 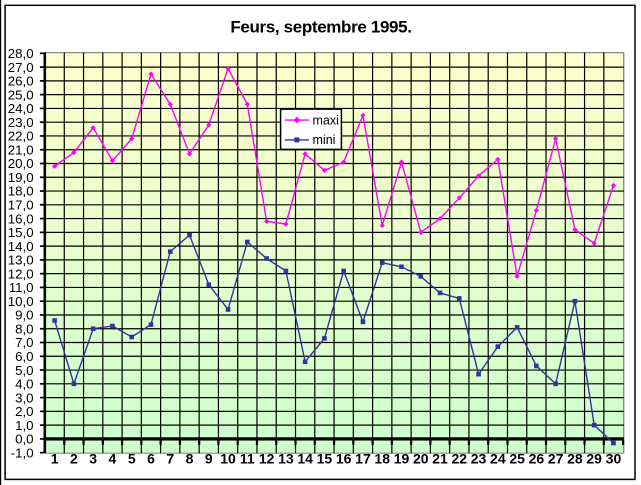 I want to click on svg-text: 18,0, so click(x=21, y=191).